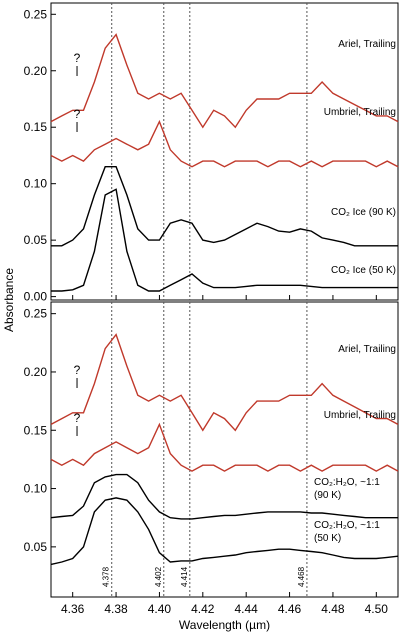  Describe the element at coordinates (9, 300) in the screenshot. I see `y-axis-label: Absorbance` at that location.